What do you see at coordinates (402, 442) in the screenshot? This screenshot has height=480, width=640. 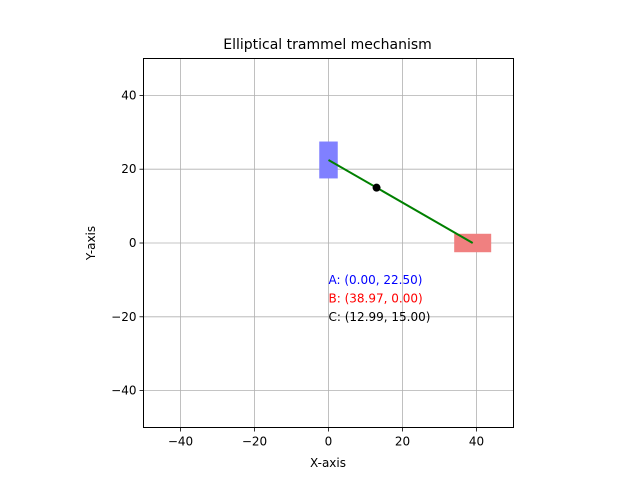 I see `x-tick-label: 20` at bounding box center [402, 442].